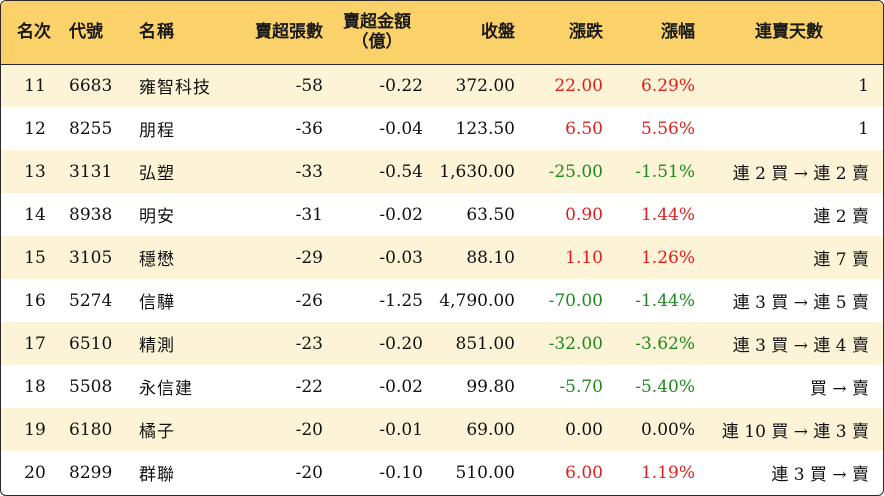 The image size is (884, 496). Describe the element at coordinates (401, 343) in the screenshot. I see `cell-sell-amount: -0.20` at that location.